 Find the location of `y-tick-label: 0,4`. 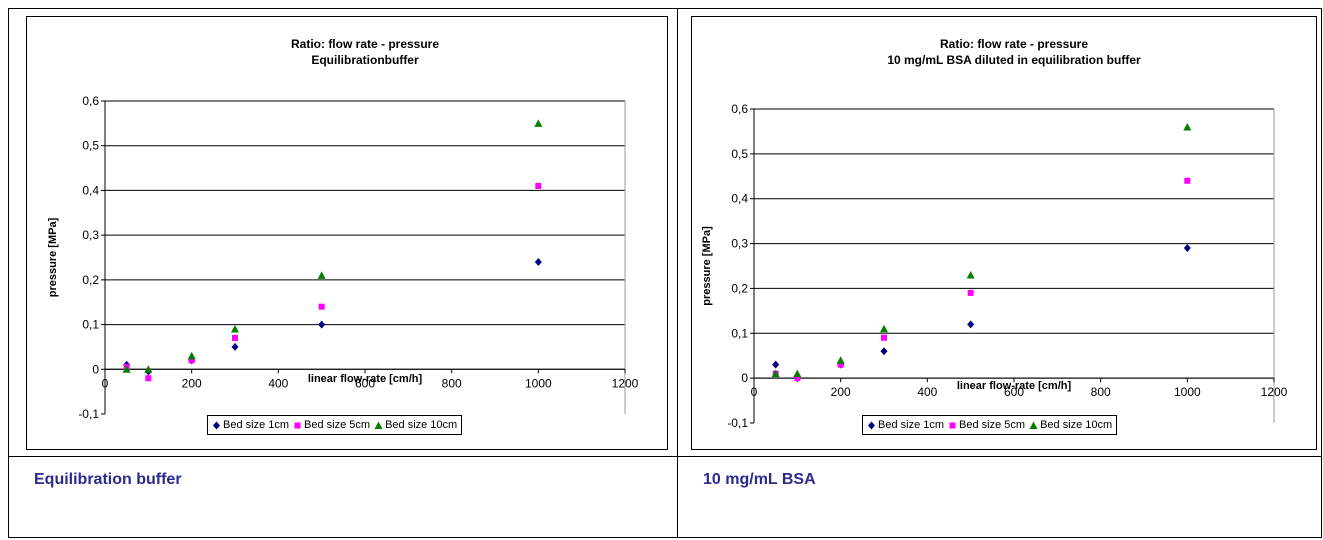

y-tick-label: 0,4 is located at coordinates (739, 199).